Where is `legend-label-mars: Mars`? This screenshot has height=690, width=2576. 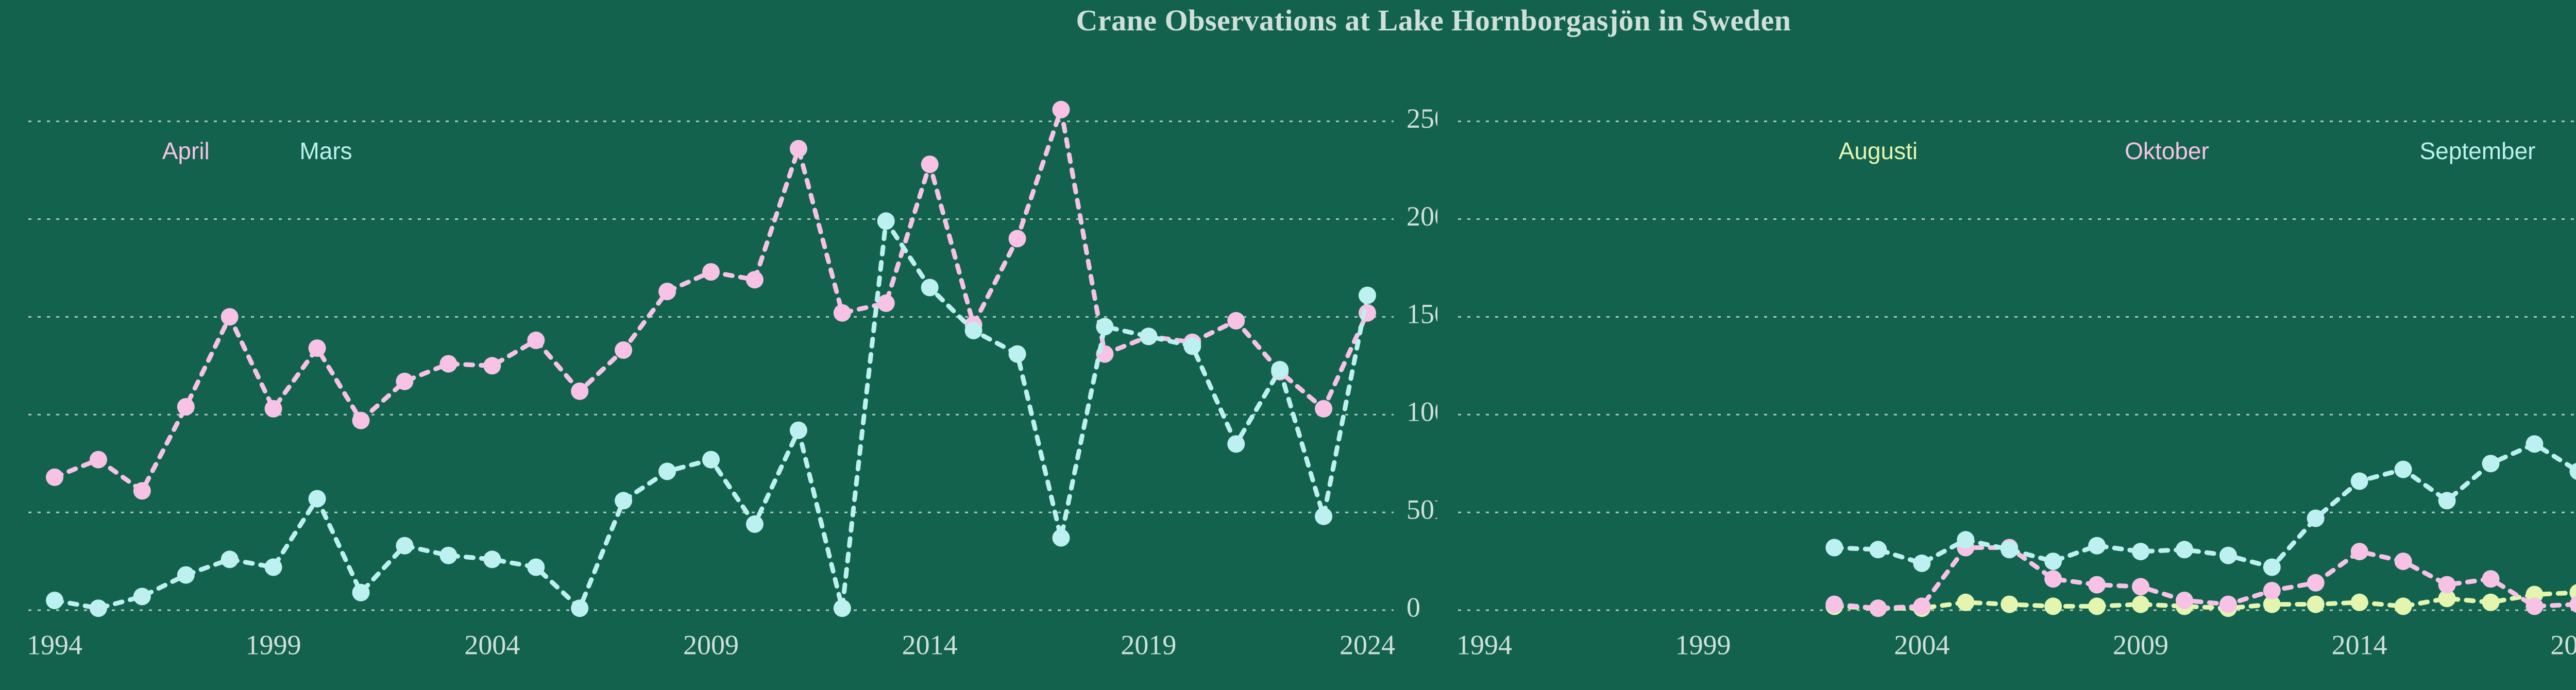
legend-label-mars: Mars is located at coordinates (325, 150).